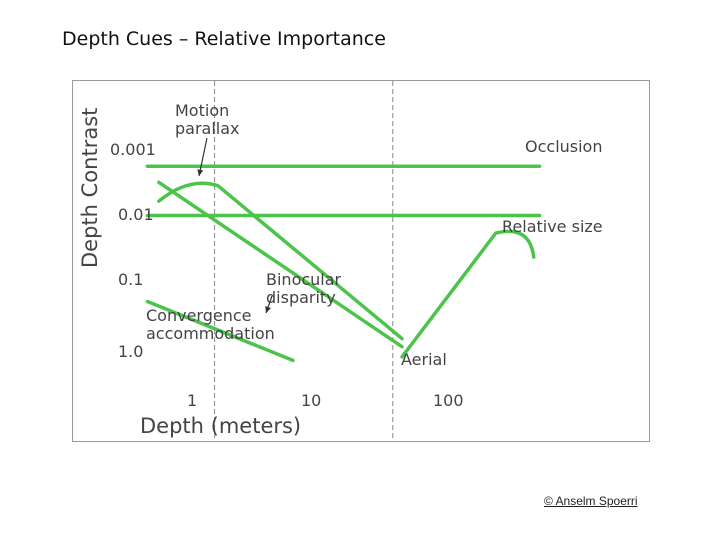 Image resolution: width=720 pixels, height=540 pixels. Describe the element at coordinates (207, 119) in the screenshot. I see `motion-parallax-label: Motion parallax` at that location.